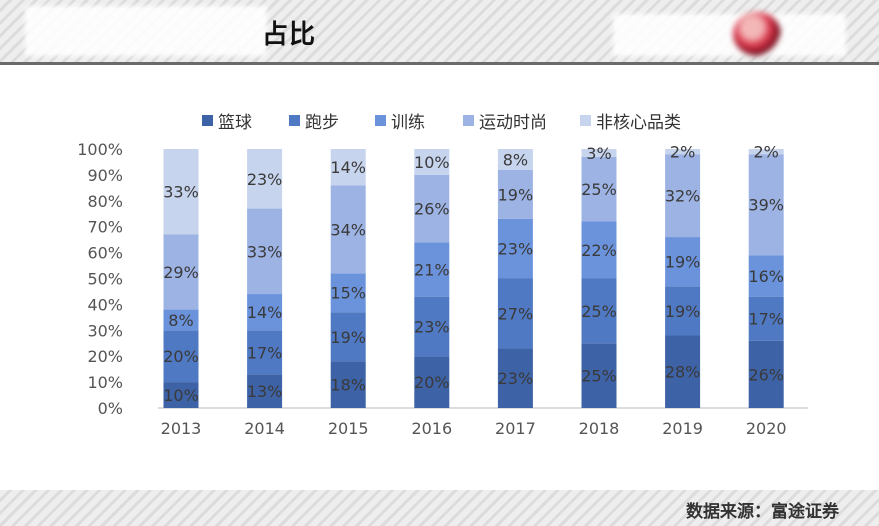 This screenshot has width=879, height=526. I want to click on data-label: 16%, so click(766, 276).